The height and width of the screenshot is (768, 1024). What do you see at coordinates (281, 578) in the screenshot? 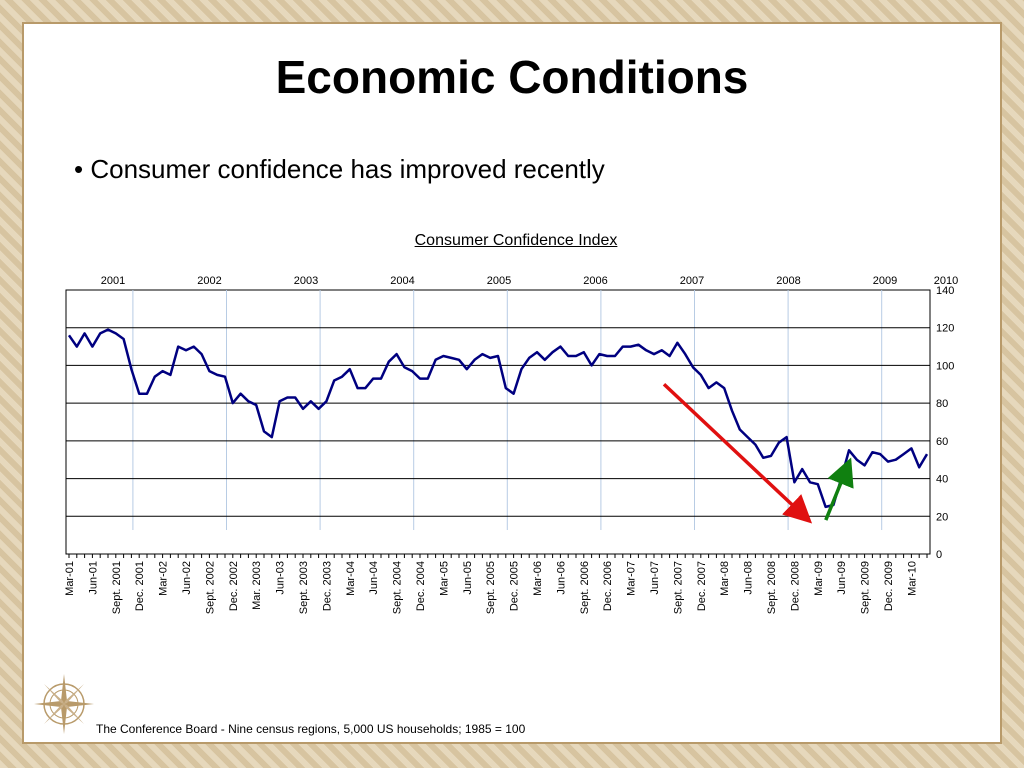
I see `x-tick-label: Jun-03` at bounding box center [281, 578].